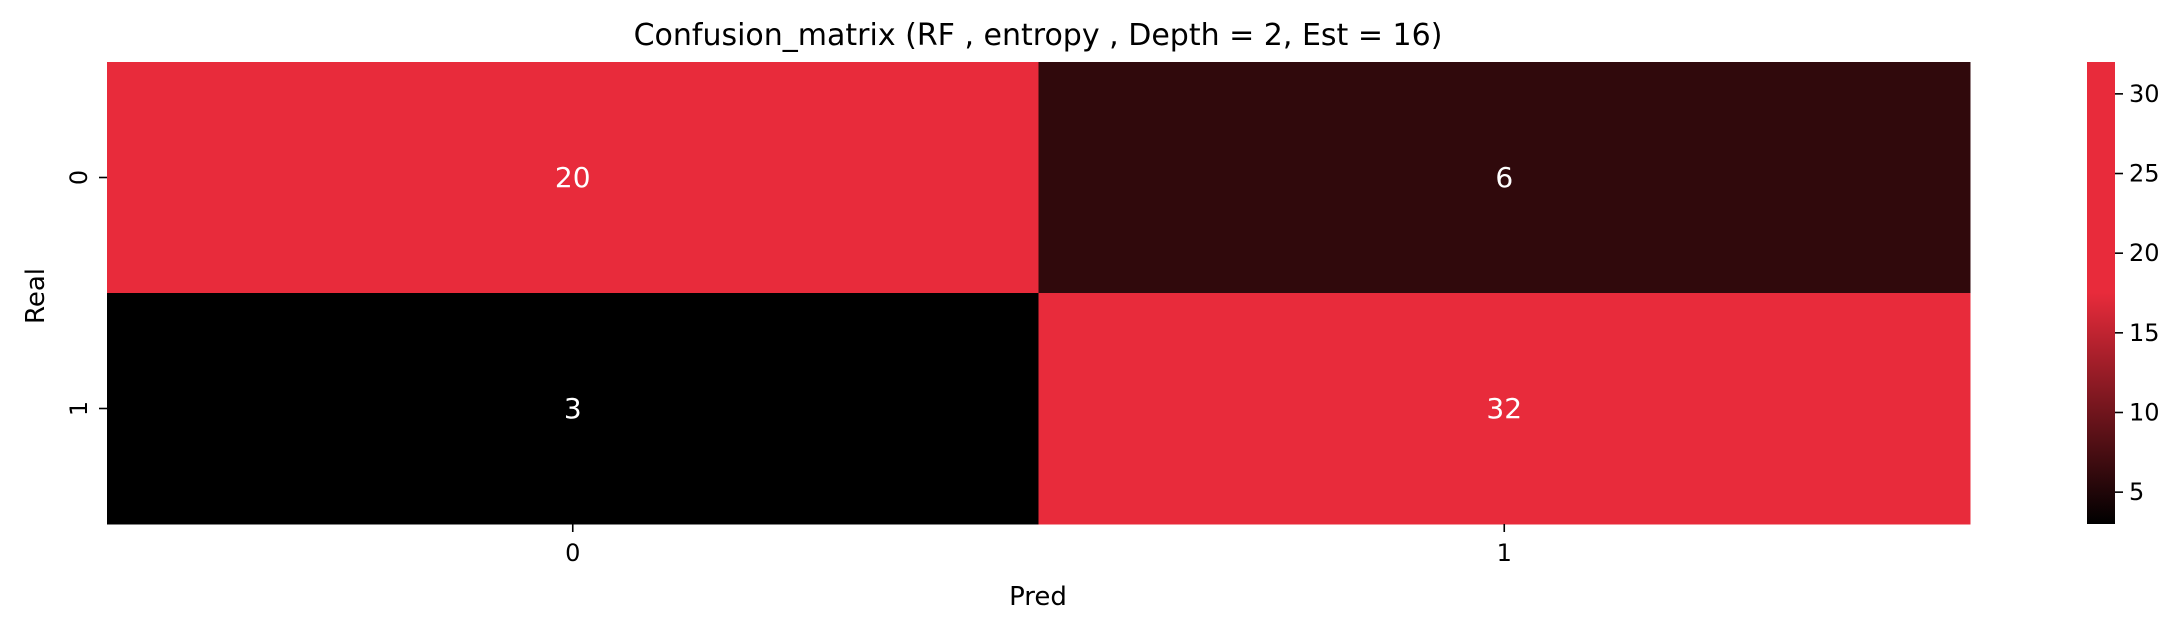 This screenshot has height=635, width=2180. Describe the element at coordinates (2144, 94) in the screenshot. I see `colorbar-tick-label-5: 30` at that location.